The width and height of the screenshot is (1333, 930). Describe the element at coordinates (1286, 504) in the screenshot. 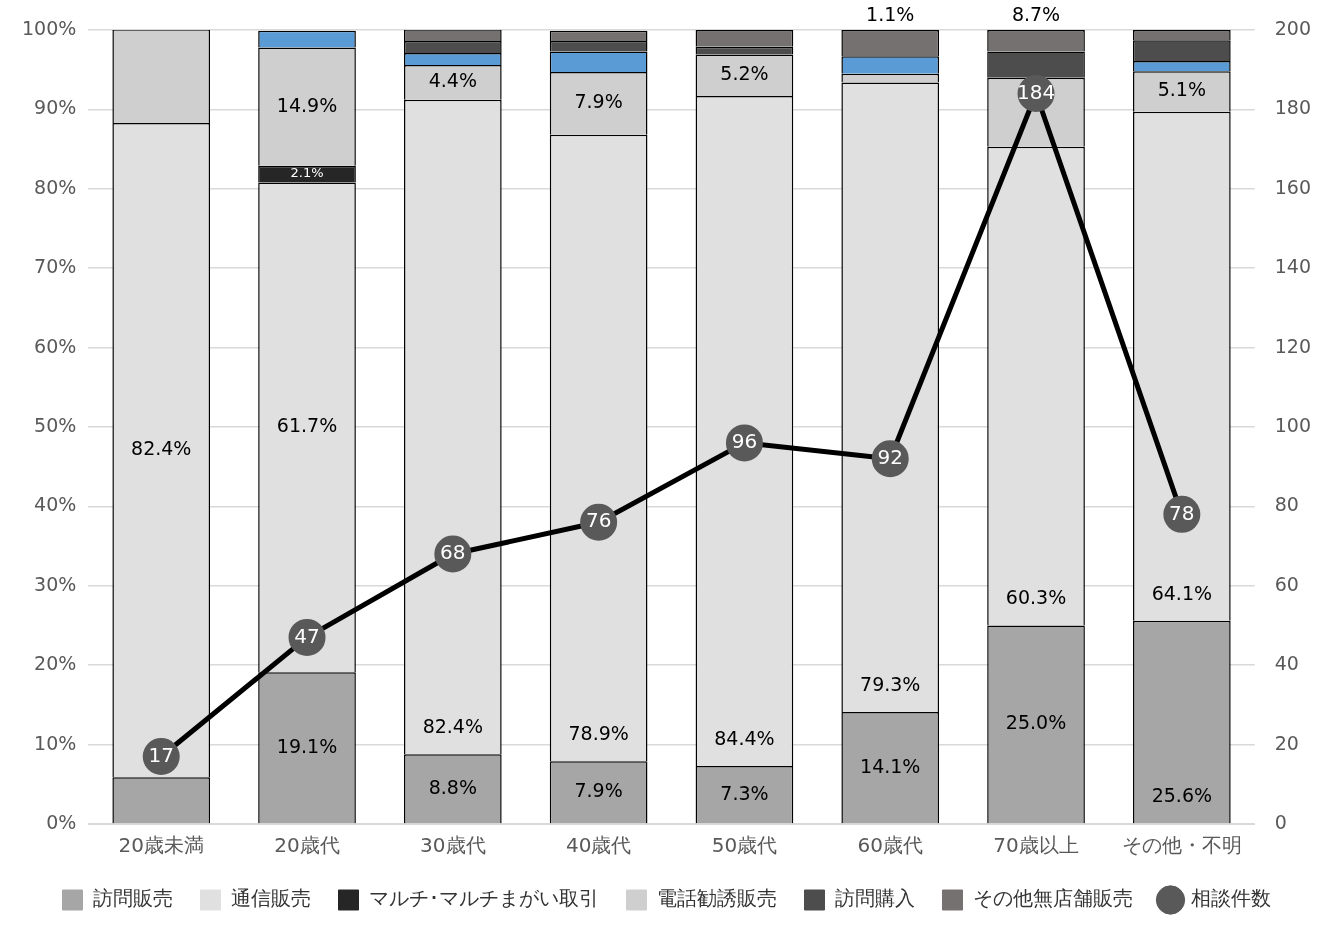

I see `y2-tick-label: 80` at that location.